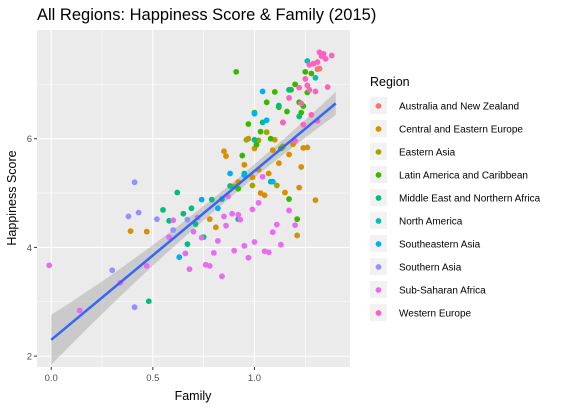 Image resolution: width=565 pixels, height=410 pixels. I want to click on legend-label: Australia and New Zealand, so click(459, 107).